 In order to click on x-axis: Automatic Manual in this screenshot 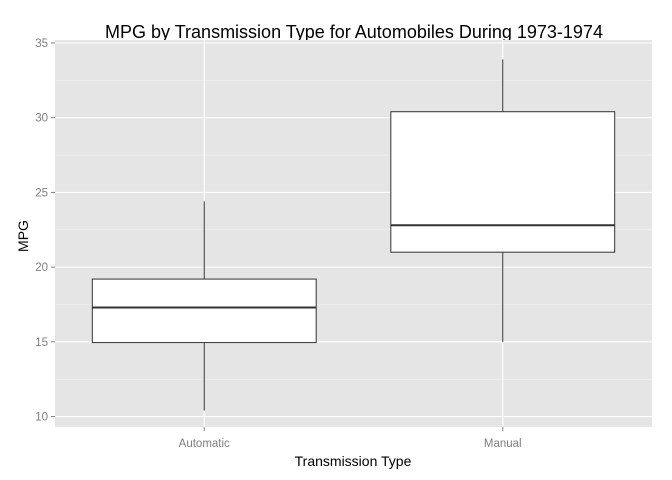, I will do `click(350, 438)`.